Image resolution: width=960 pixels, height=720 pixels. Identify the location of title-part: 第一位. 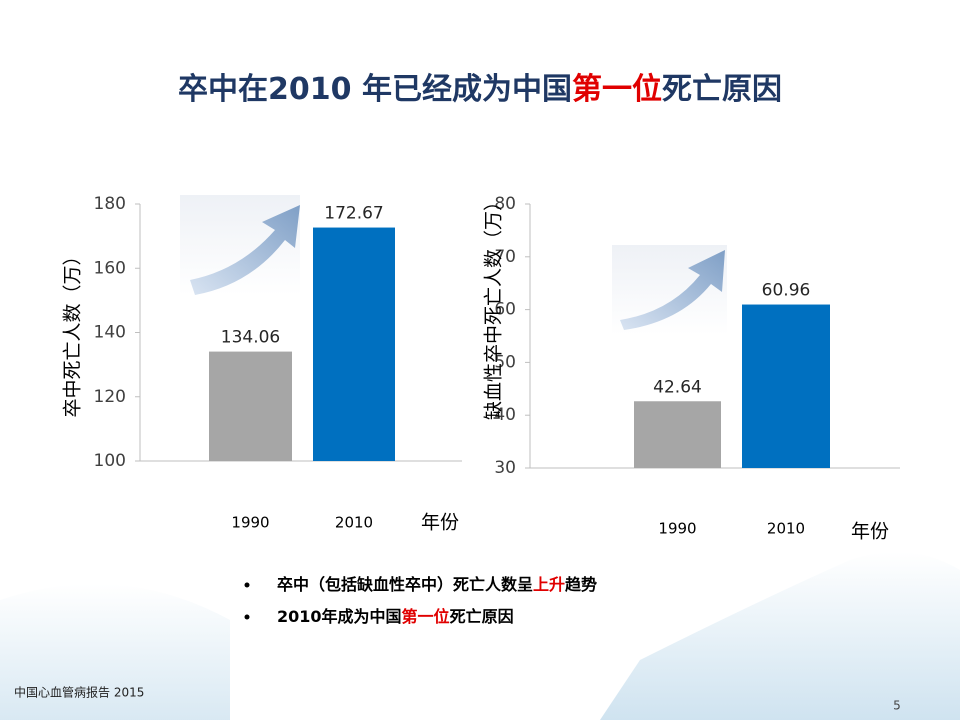
(617, 89).